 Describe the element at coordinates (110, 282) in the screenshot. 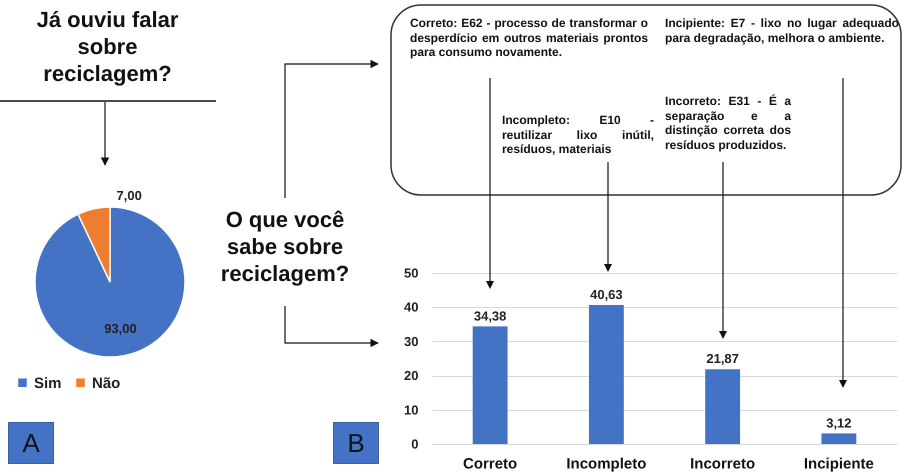

I see `pie-slice` at that location.